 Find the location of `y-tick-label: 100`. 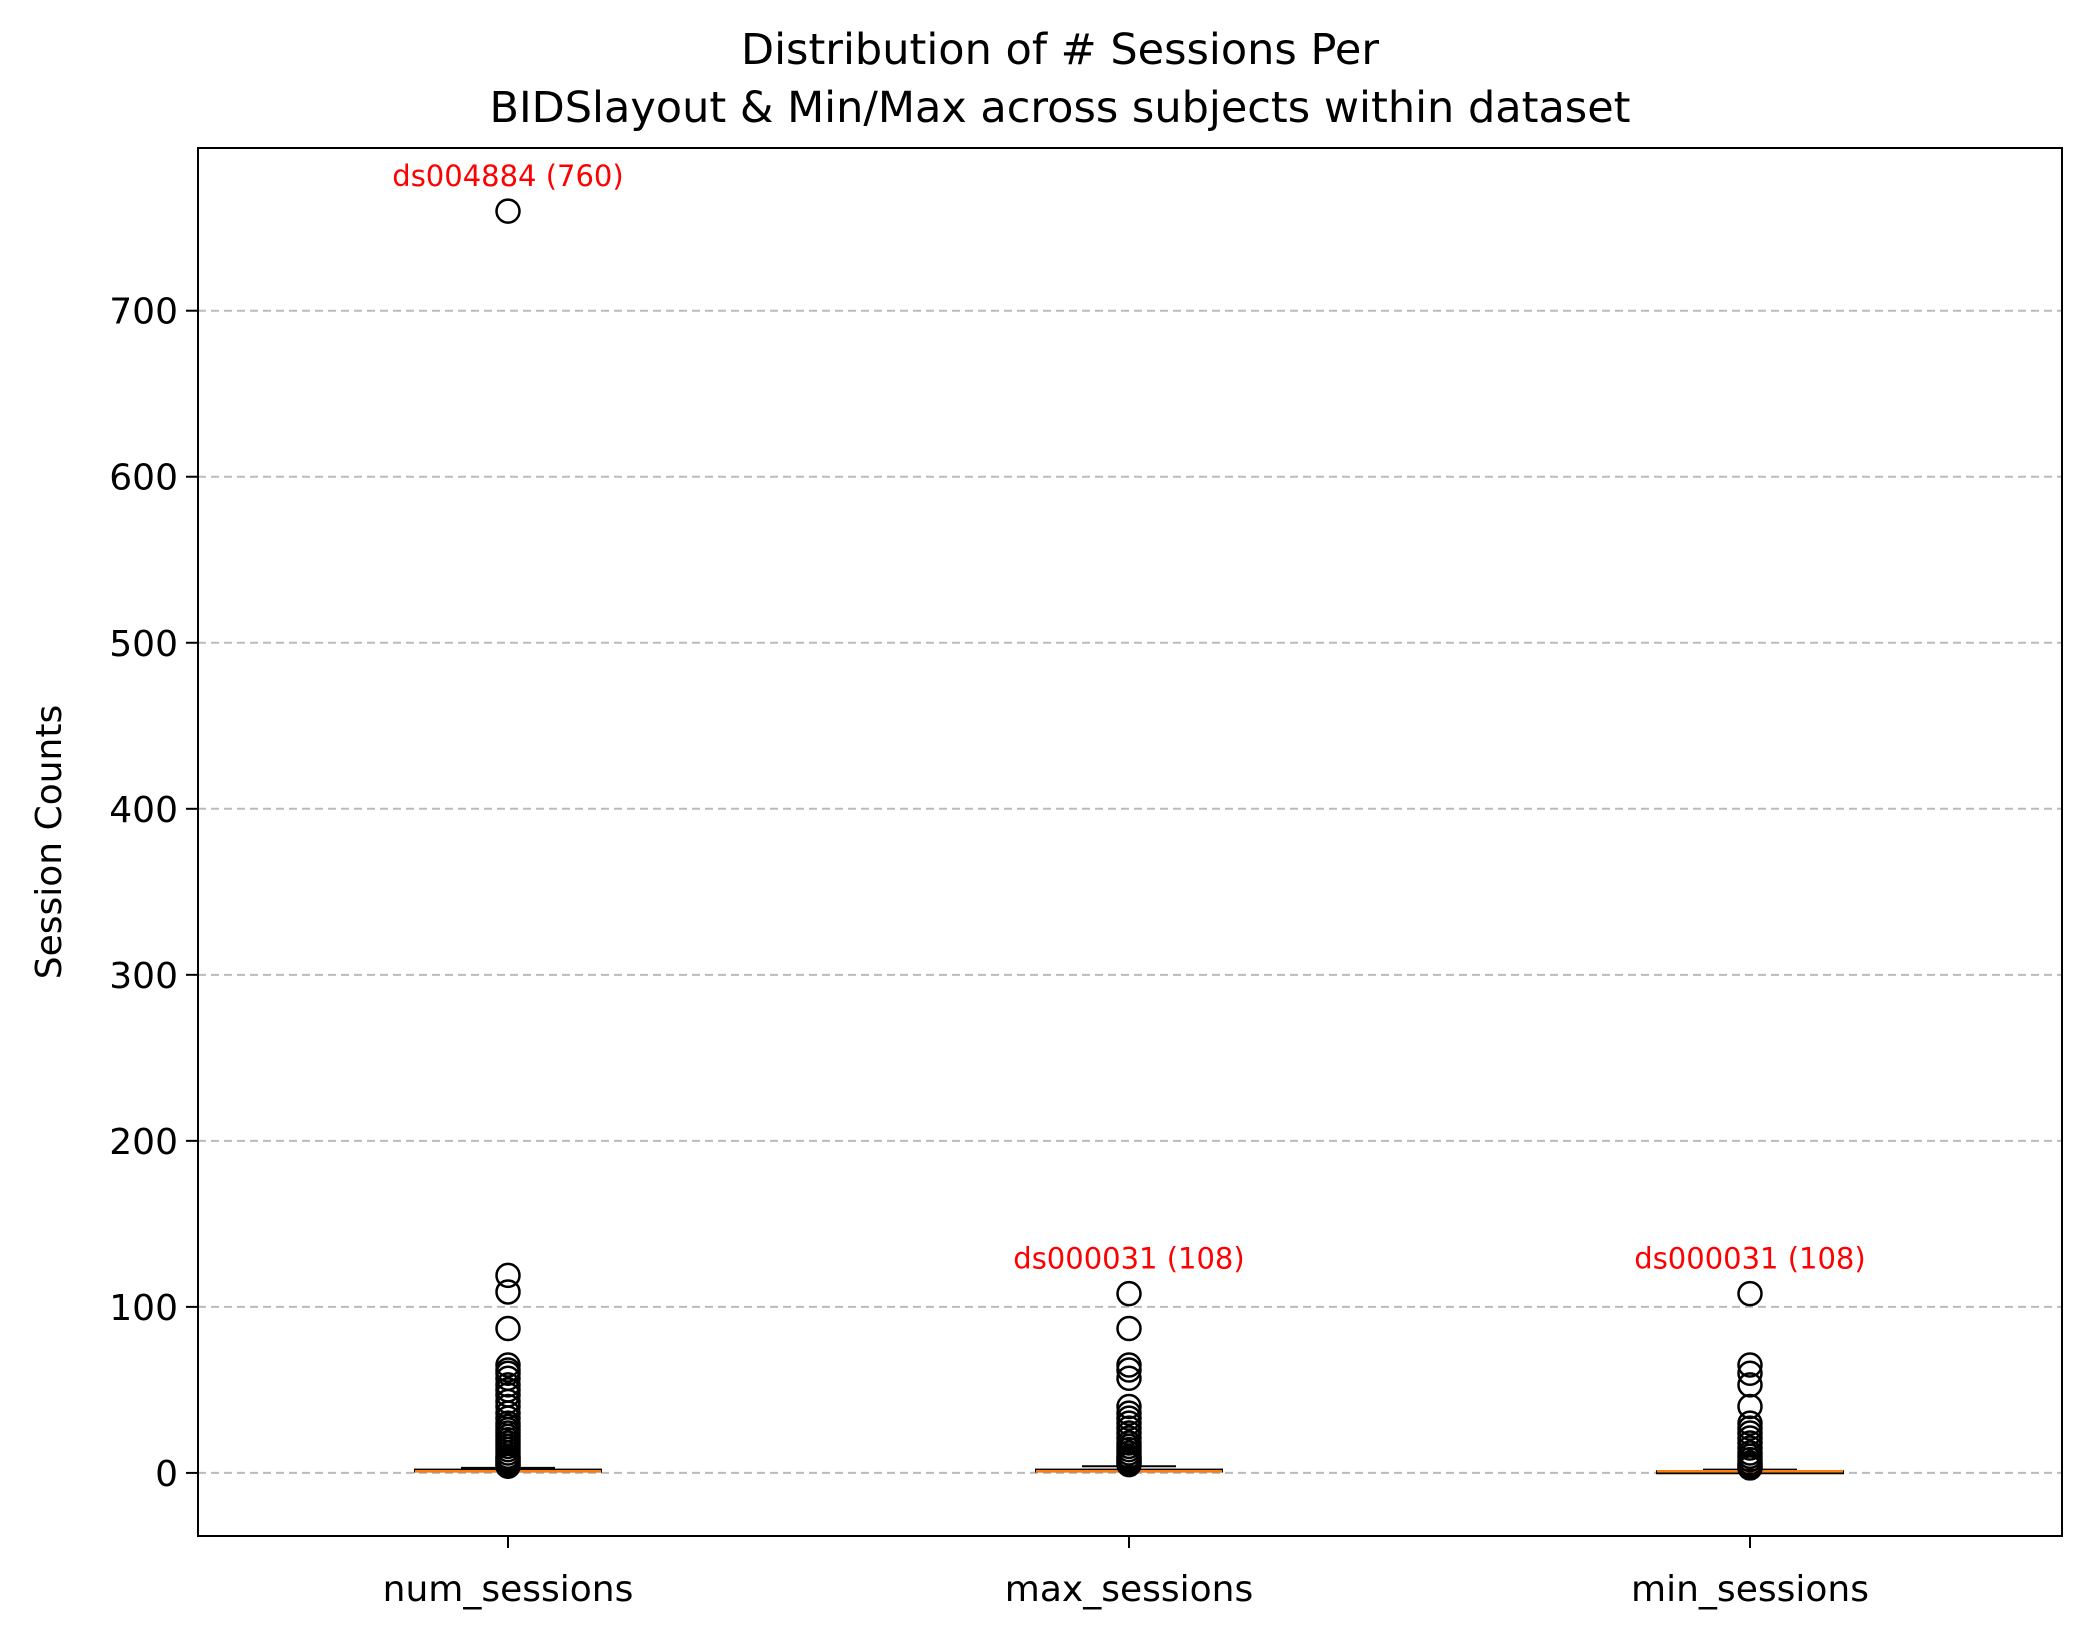

y-tick-label: 100 is located at coordinates (143, 1308).